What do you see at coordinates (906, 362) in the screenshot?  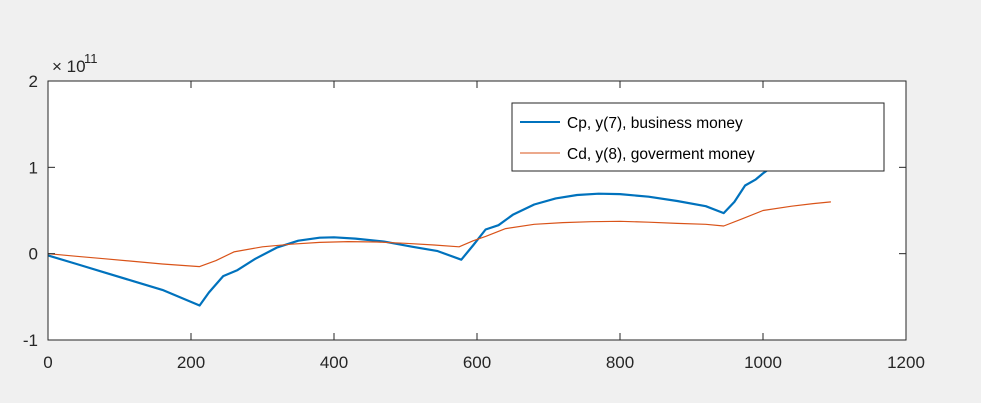 I see `x-tick-label: 1200` at bounding box center [906, 362].